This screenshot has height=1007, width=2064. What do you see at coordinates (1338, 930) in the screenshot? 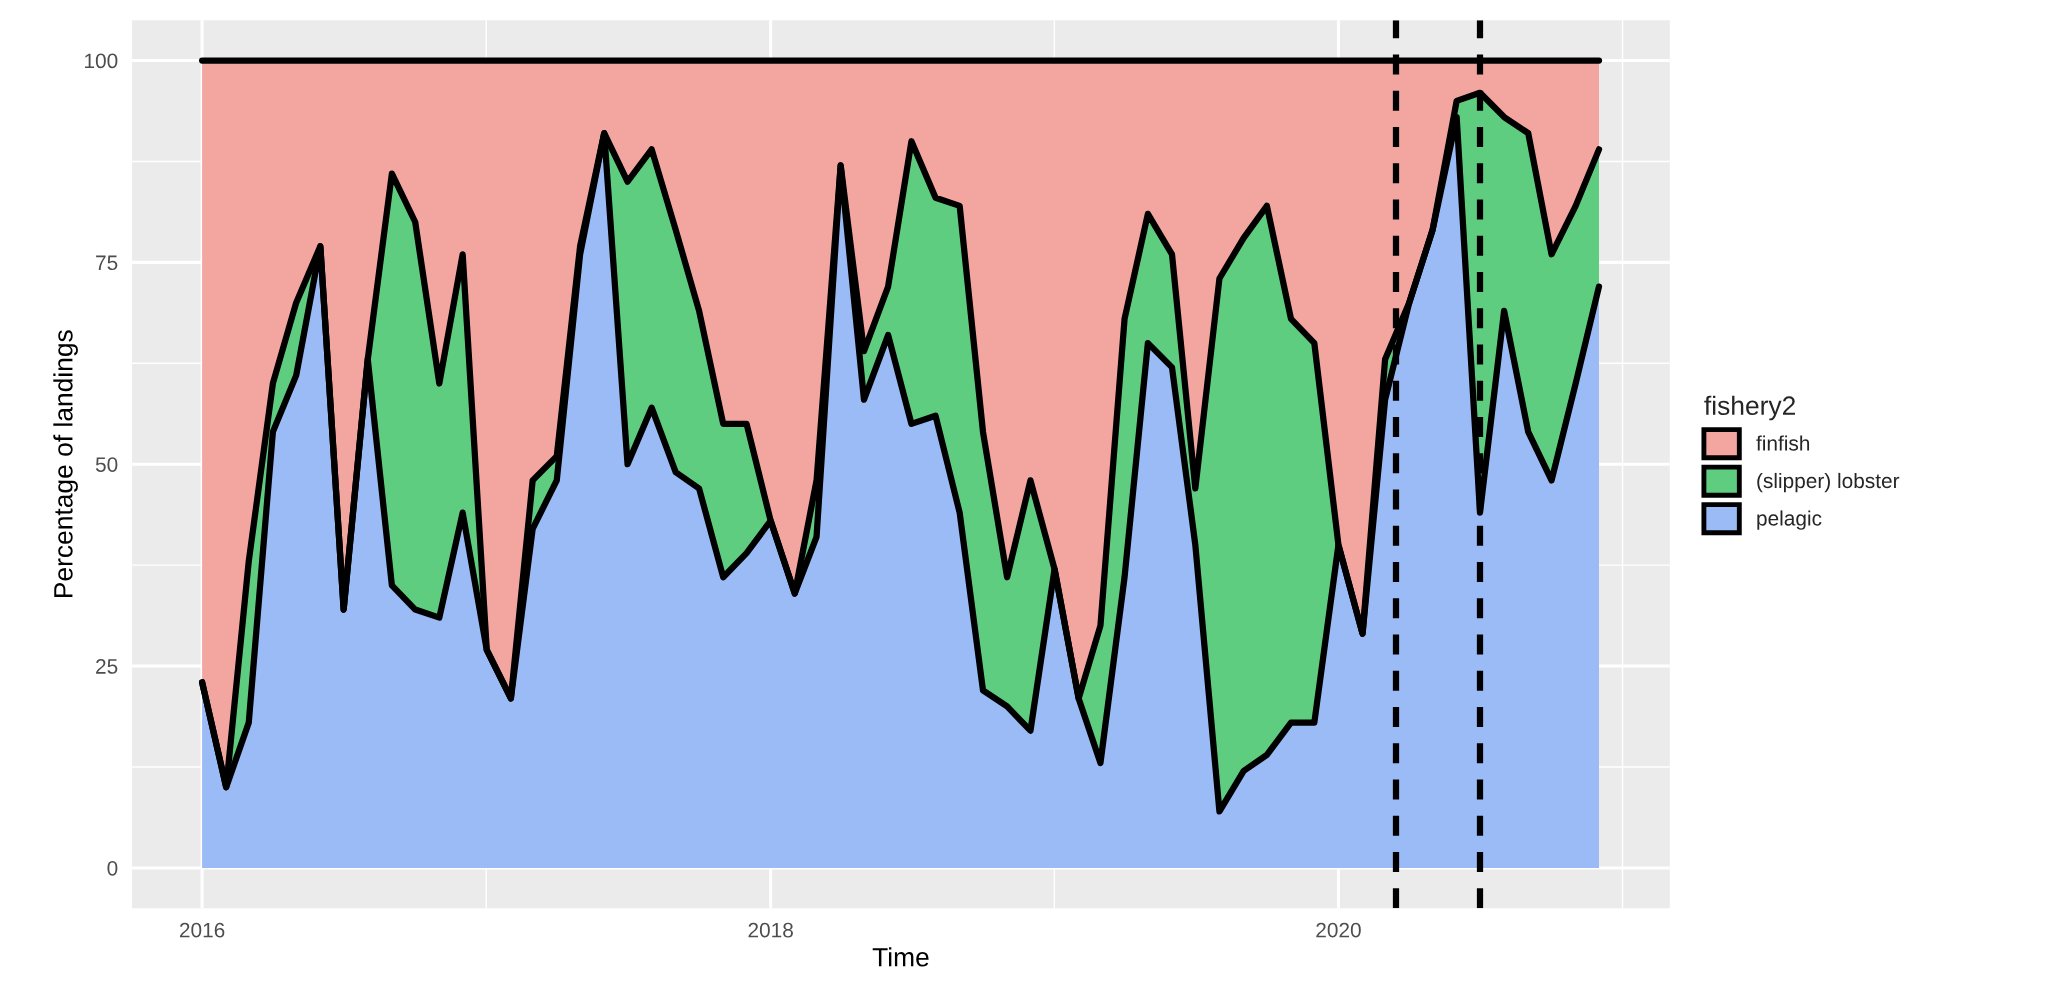
I see `x-tick-label: 2020` at bounding box center [1338, 930].